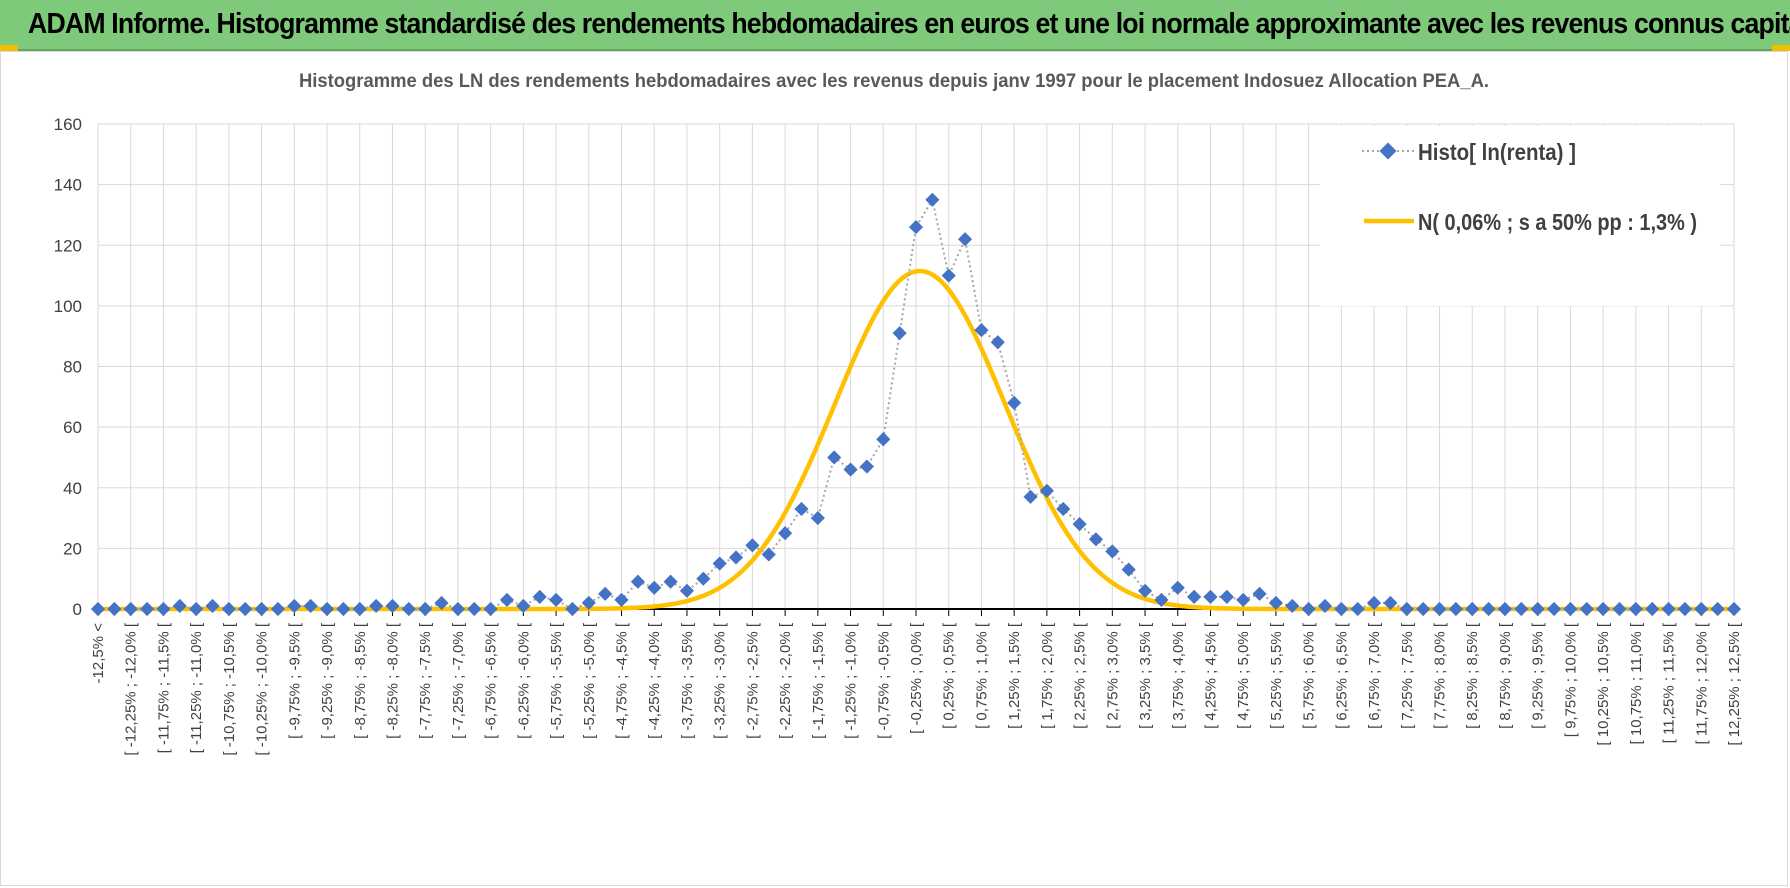 This screenshot has width=1790, height=888. Describe the element at coordinates (491, 680) in the screenshot. I see `x-tick-label: [ -6,75% ; -6,5% [` at that location.